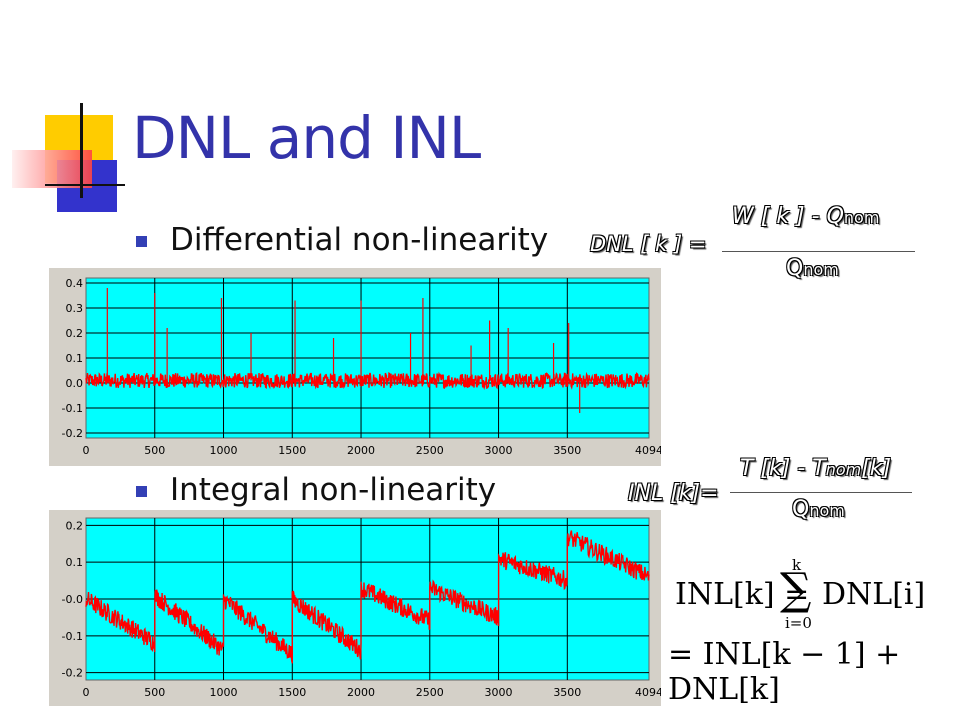  I want to click on sum-lower-limit: i=0, so click(798, 623).